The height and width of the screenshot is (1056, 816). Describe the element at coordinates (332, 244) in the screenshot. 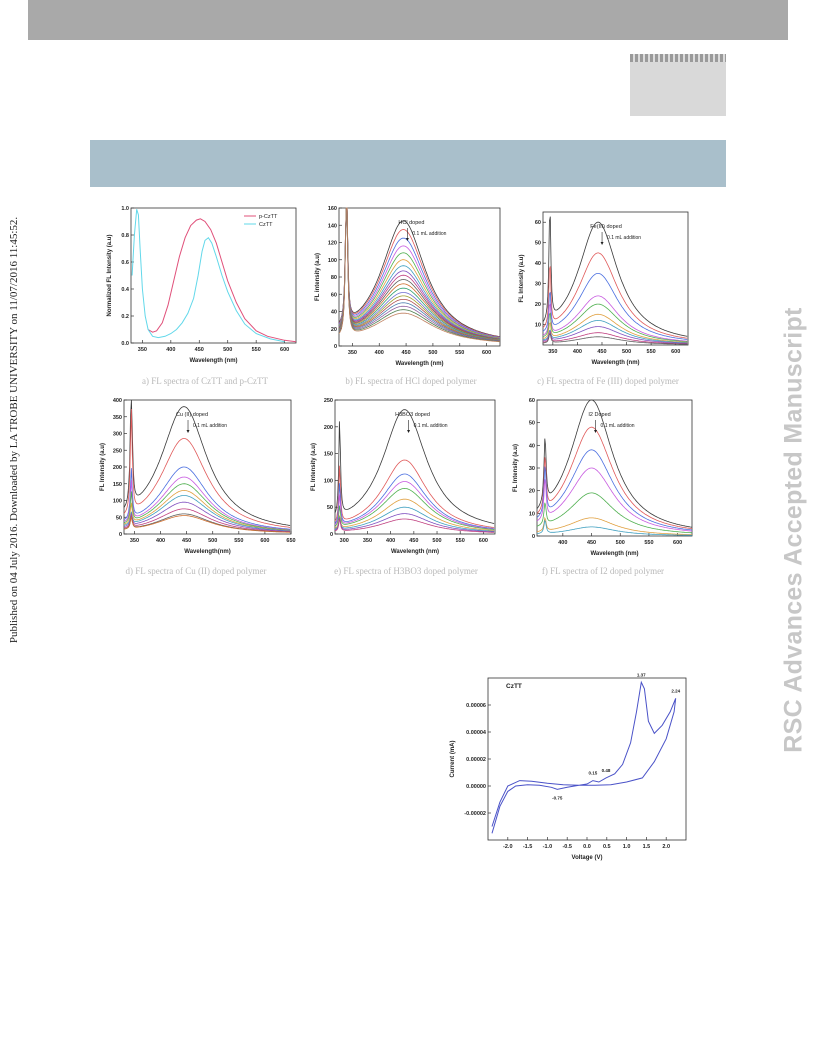

I see `y-tick-label: 120` at that location.